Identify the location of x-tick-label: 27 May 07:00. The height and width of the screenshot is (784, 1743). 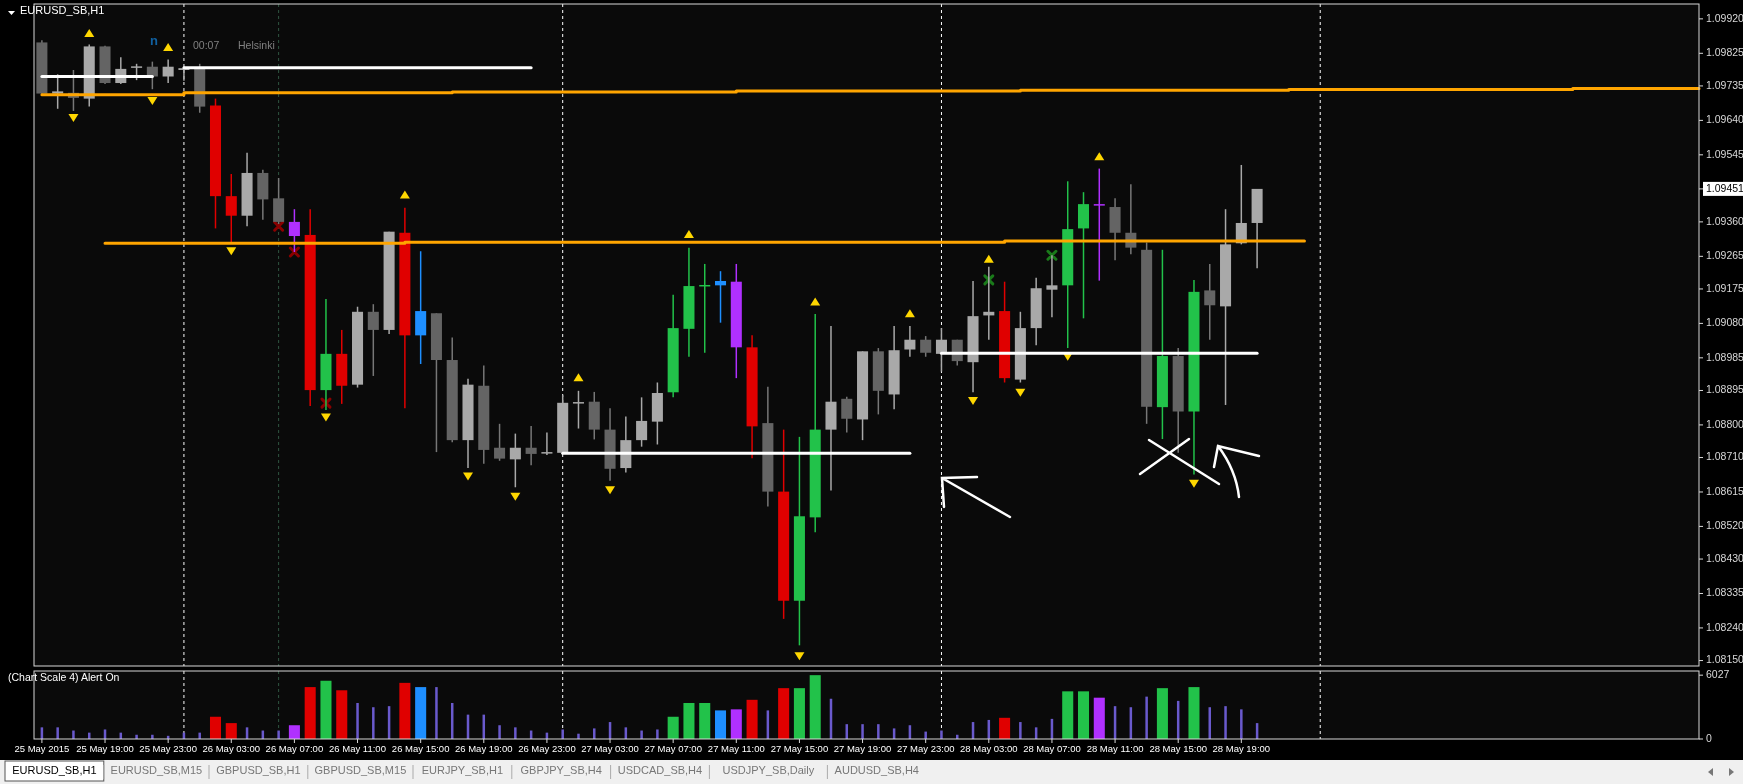
(673, 748).